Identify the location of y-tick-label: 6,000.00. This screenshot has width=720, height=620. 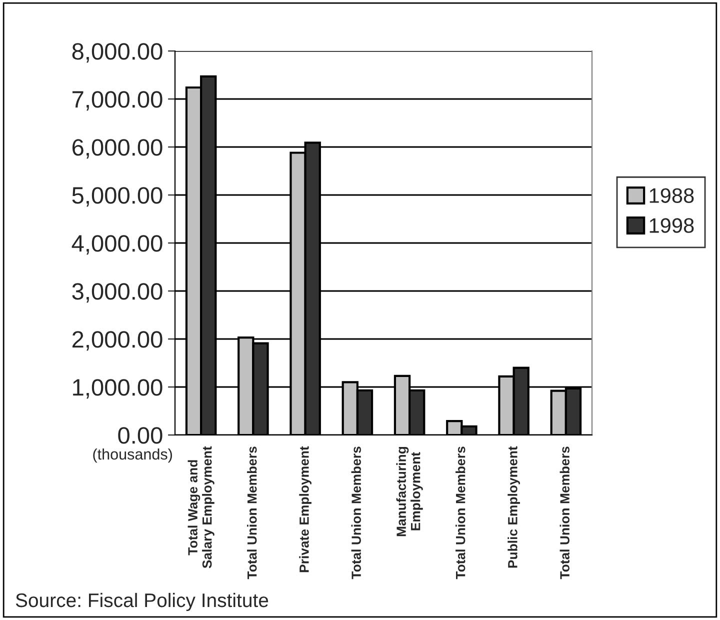
(117, 149).